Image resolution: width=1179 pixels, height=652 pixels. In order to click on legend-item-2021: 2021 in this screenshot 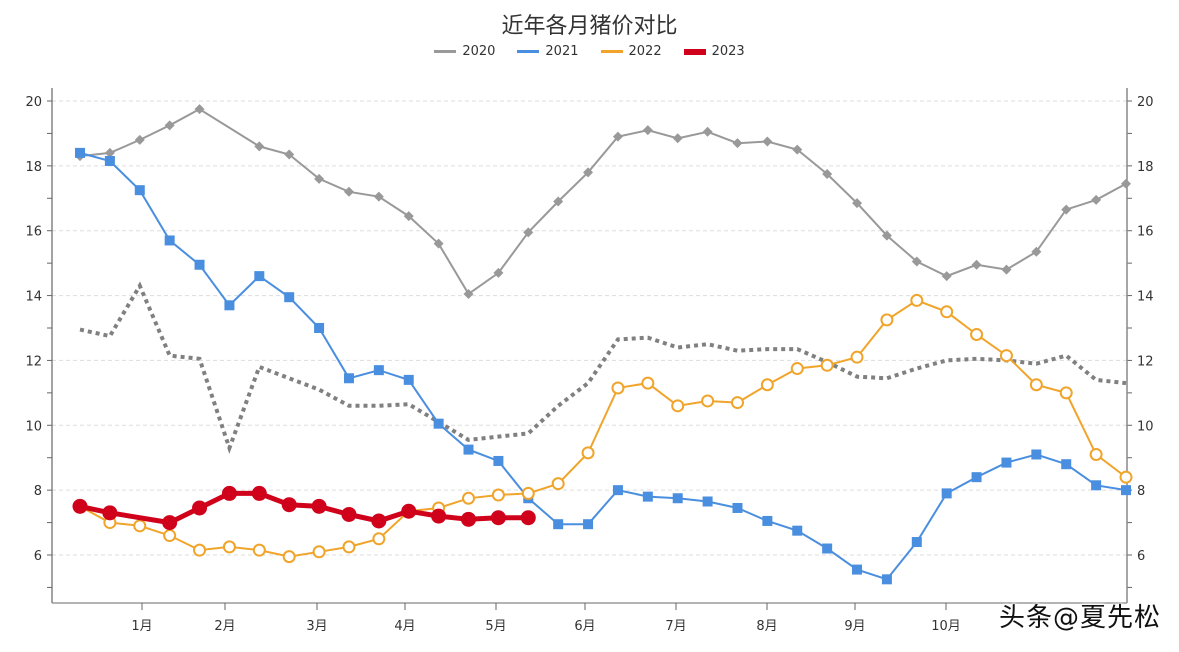, I will do `click(548, 51)`.